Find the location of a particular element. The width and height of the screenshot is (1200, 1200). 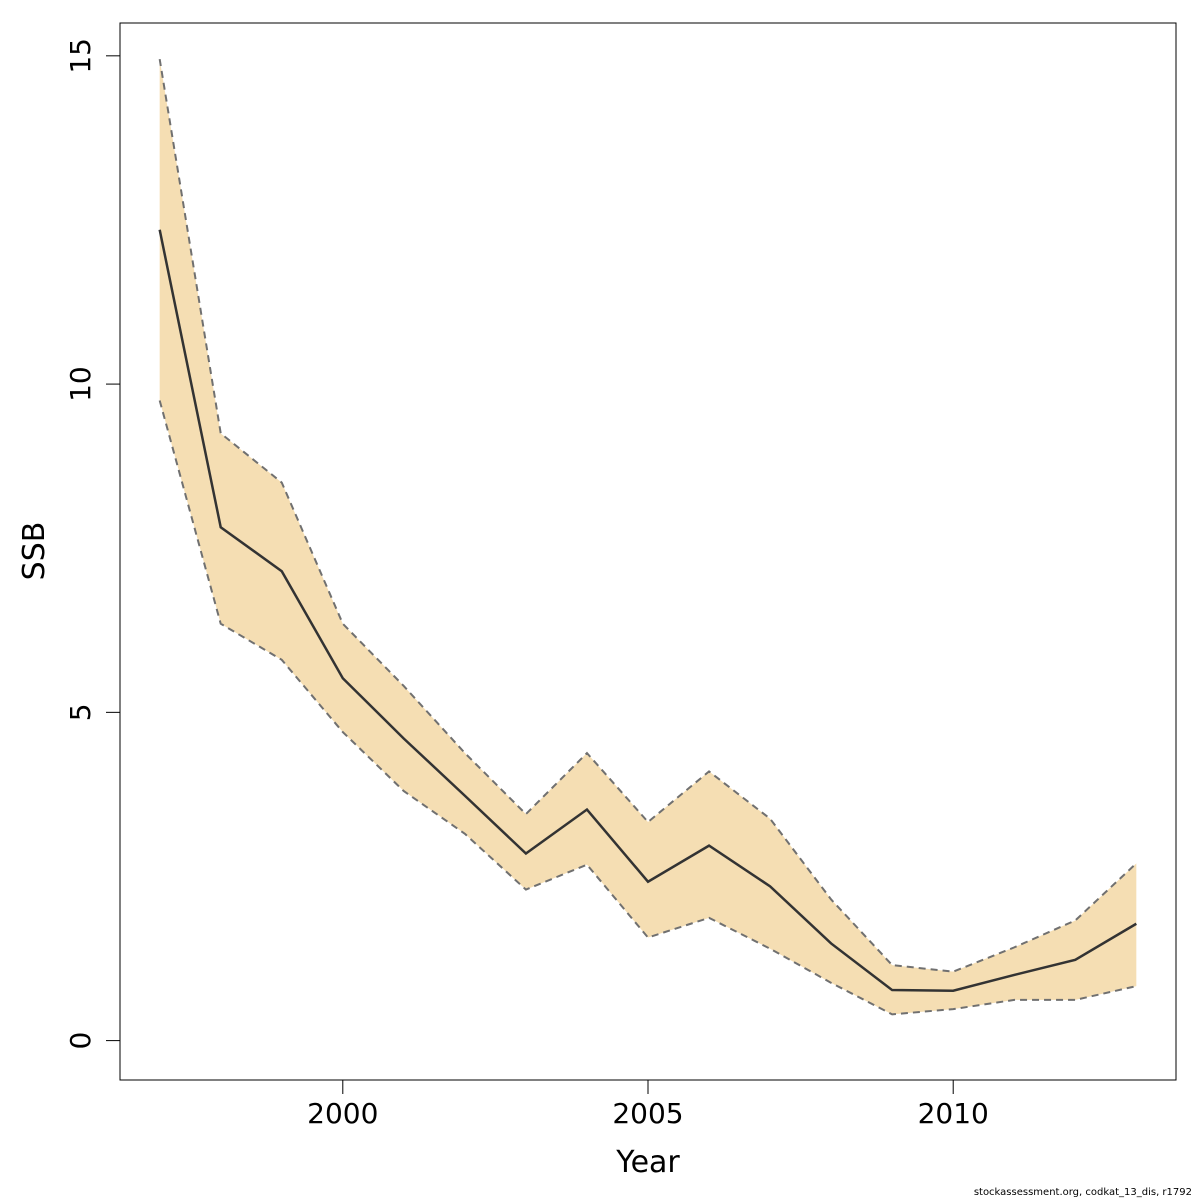

y-axis-title: SSB is located at coordinates (34, 551).